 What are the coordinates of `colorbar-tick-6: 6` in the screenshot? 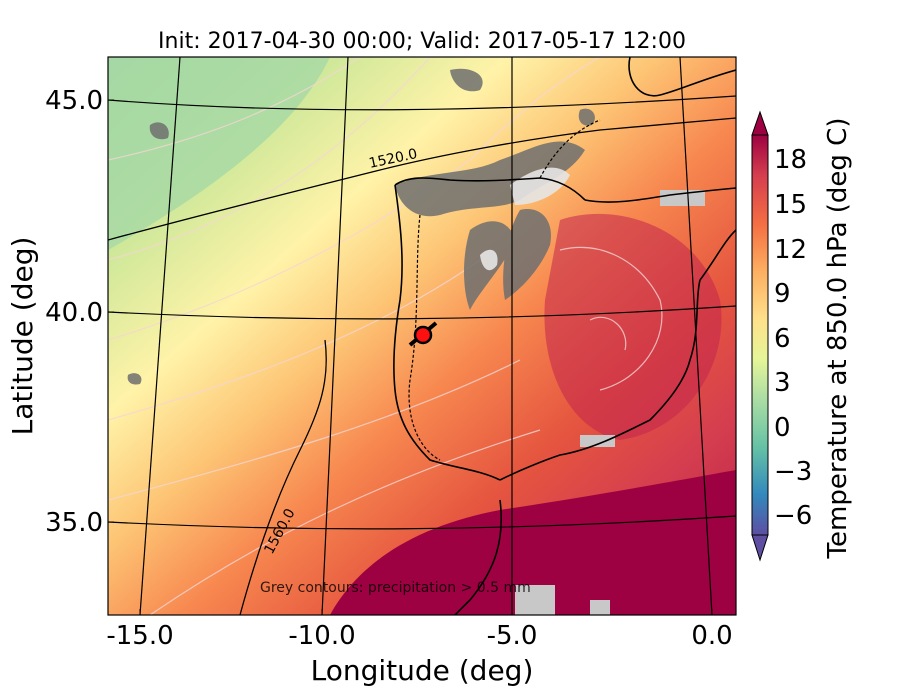 It's located at (782, 339).